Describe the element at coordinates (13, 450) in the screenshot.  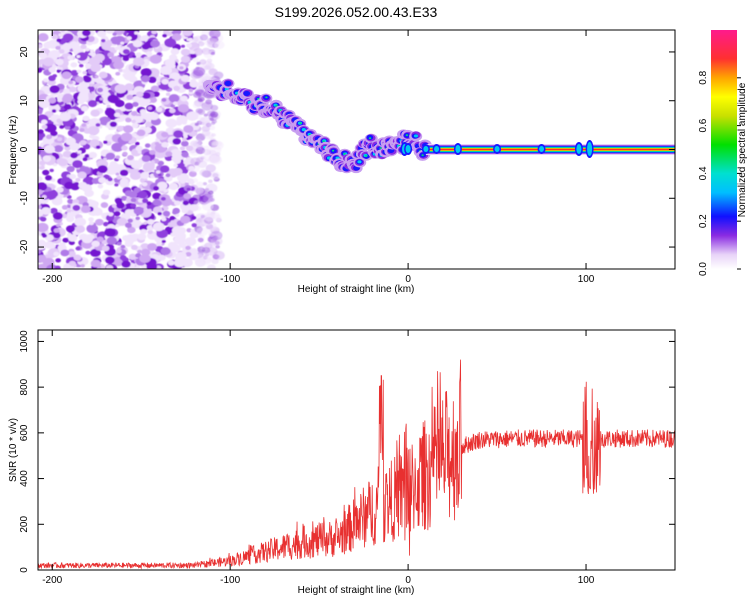
I see `snr-y-label: SNR (10 * v/v)` at that location.